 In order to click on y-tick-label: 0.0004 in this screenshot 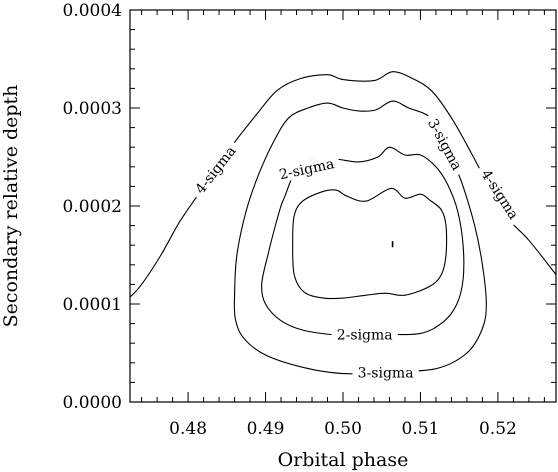, I will do `click(92, 11)`.